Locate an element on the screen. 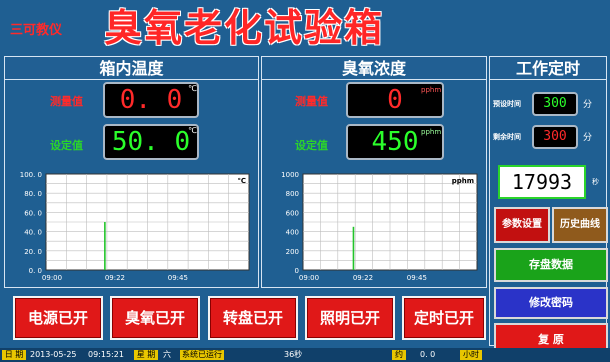  remain-time-display: 300 is located at coordinates (555, 137).